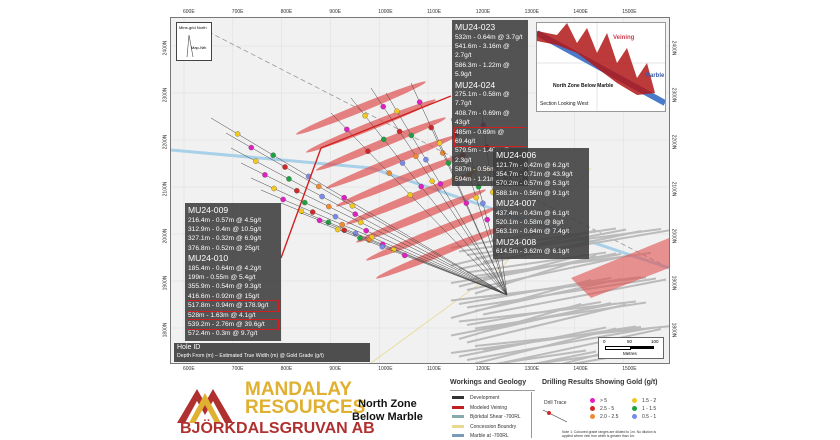 The width and height of the screenshot is (840, 440). What do you see at coordinates (564, 104) in the screenshot?
I see `inset-view-label: Section Looking West` at bounding box center [564, 104].